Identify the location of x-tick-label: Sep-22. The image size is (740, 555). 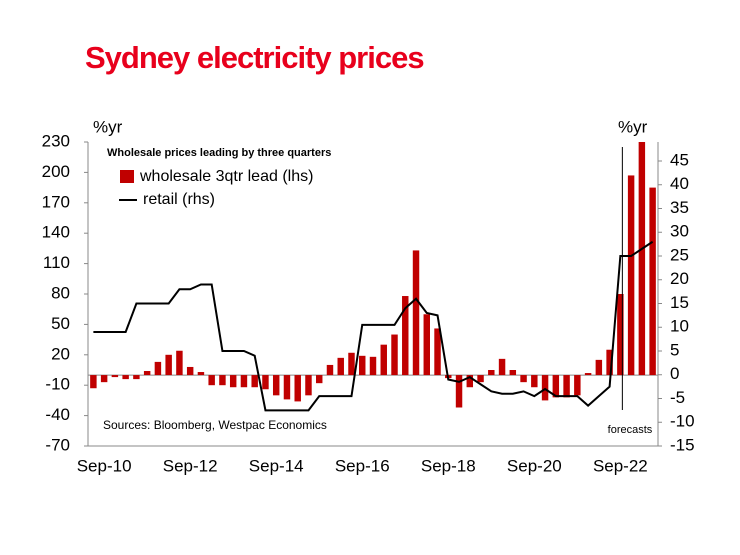
(620, 465).